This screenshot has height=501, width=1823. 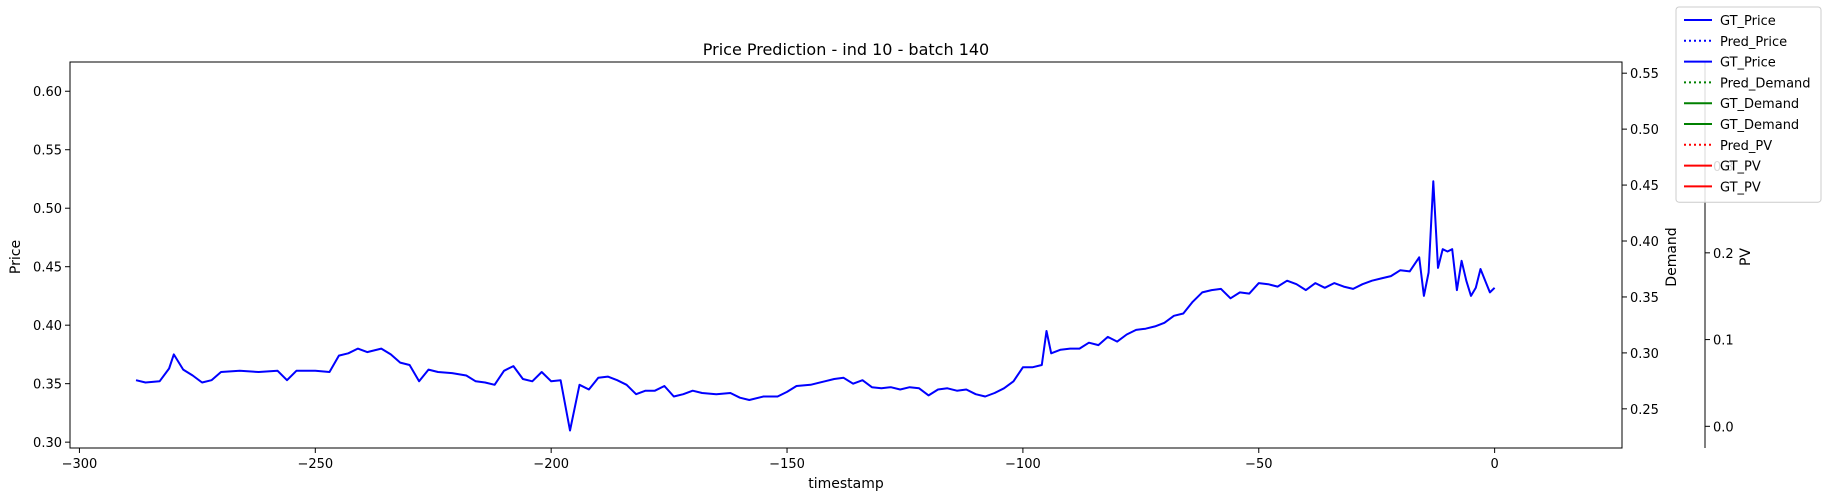 I want to click on legend-label-4: GT_Demand, so click(x=1759, y=104).